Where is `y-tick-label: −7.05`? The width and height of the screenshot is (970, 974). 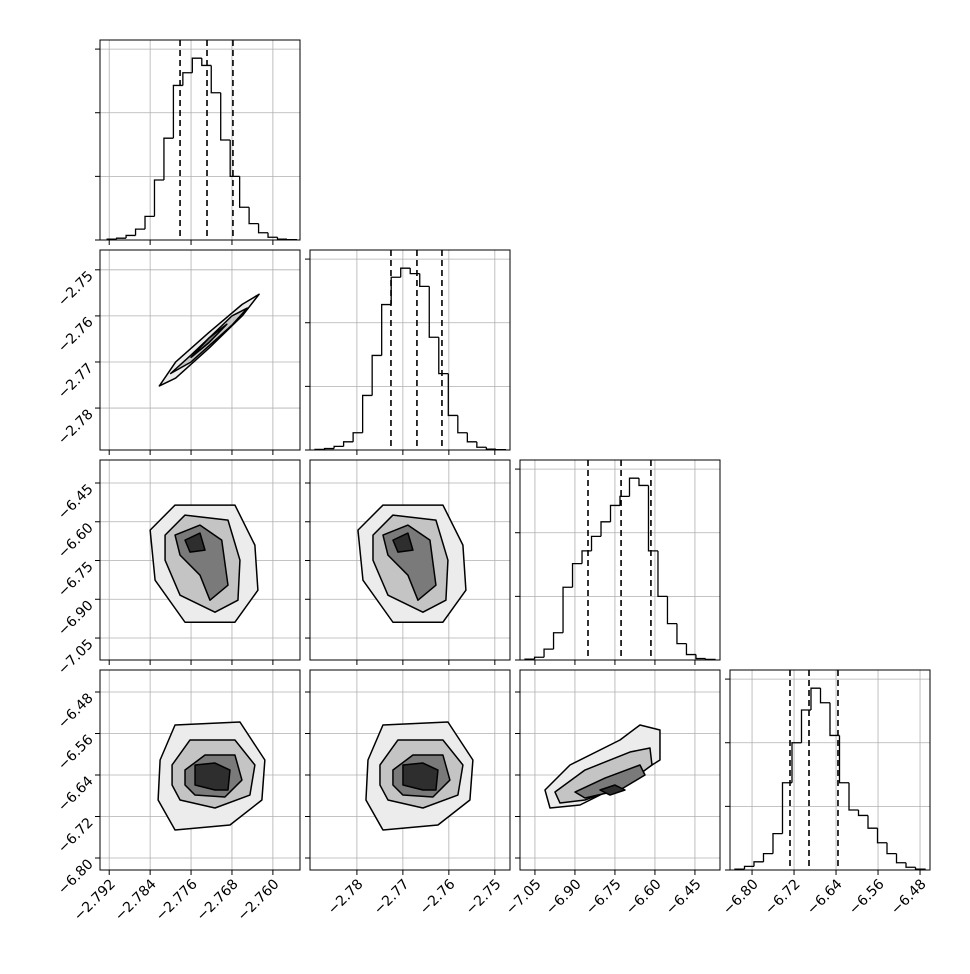 y-tick-label: −7.05 is located at coordinates (76, 657).